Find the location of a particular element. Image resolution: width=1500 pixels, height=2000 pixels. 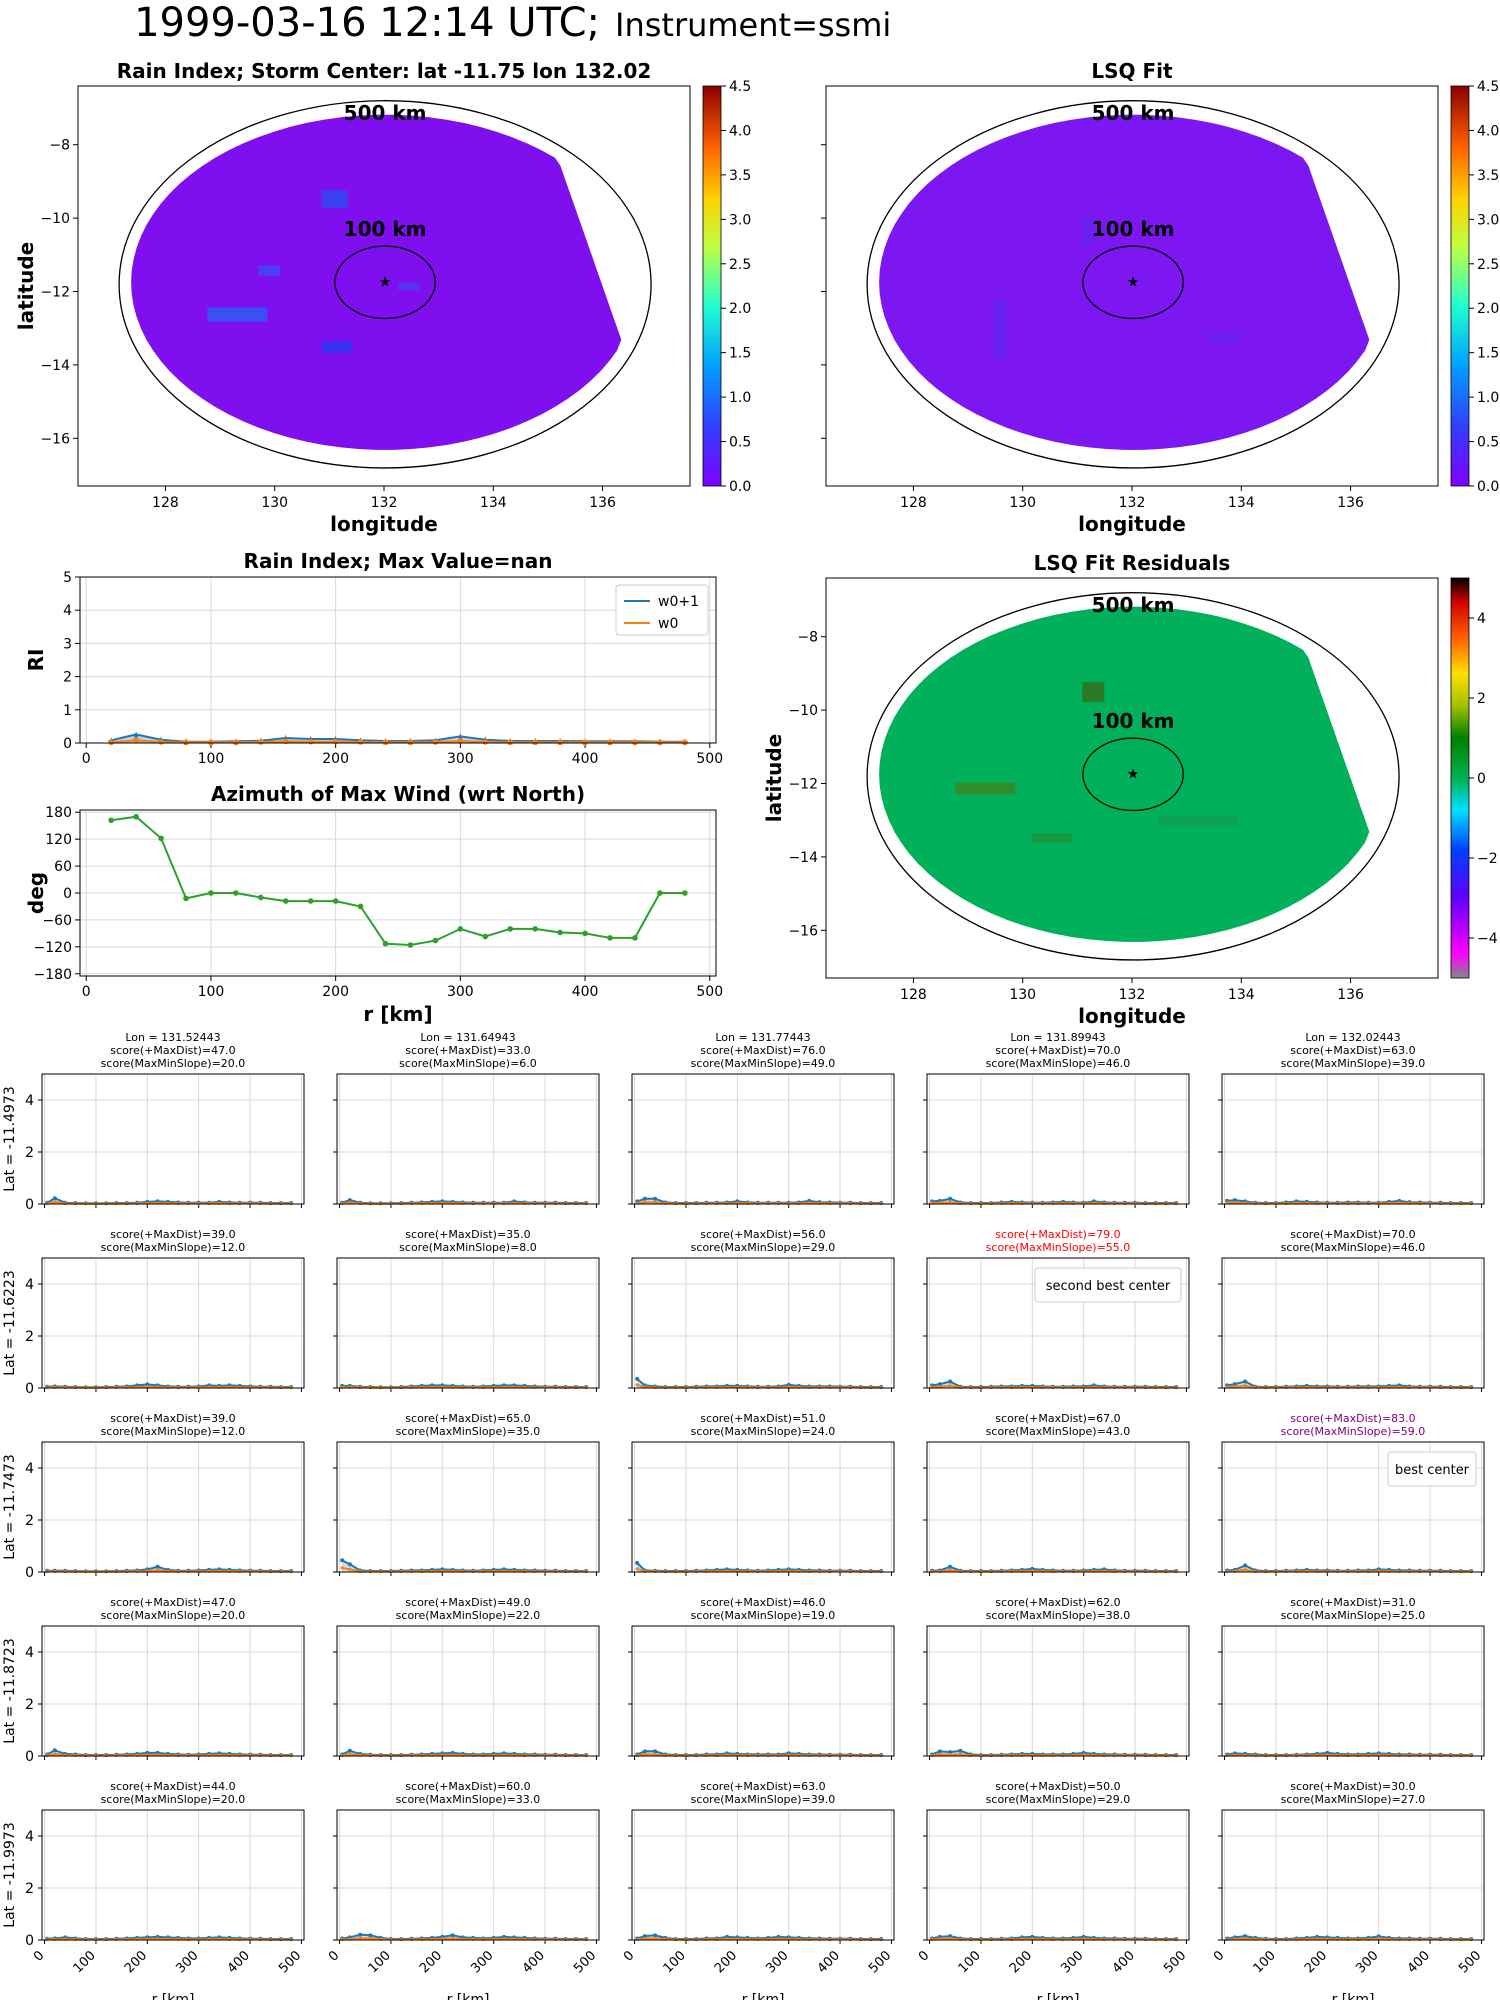

cell-score-maxminslope: score(MaxMinSlope)=22.0 is located at coordinates (468, 1615).